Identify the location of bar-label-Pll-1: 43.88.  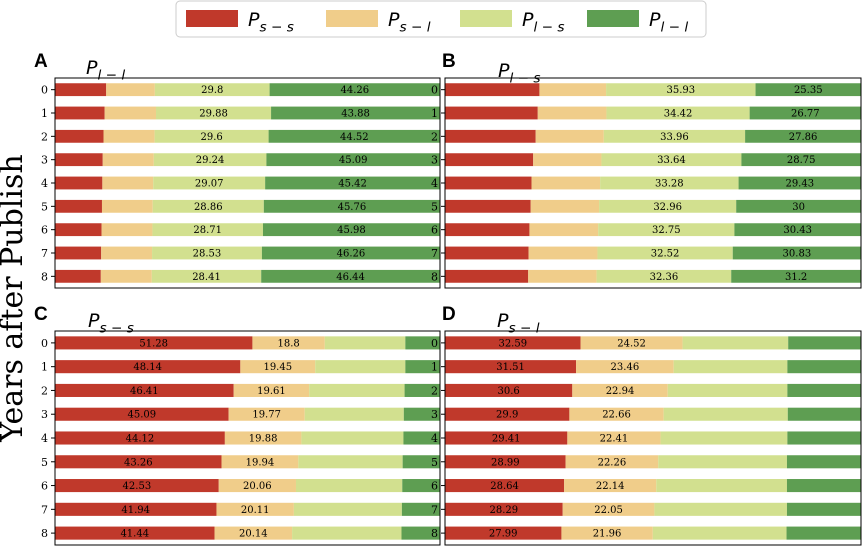
(355, 114).